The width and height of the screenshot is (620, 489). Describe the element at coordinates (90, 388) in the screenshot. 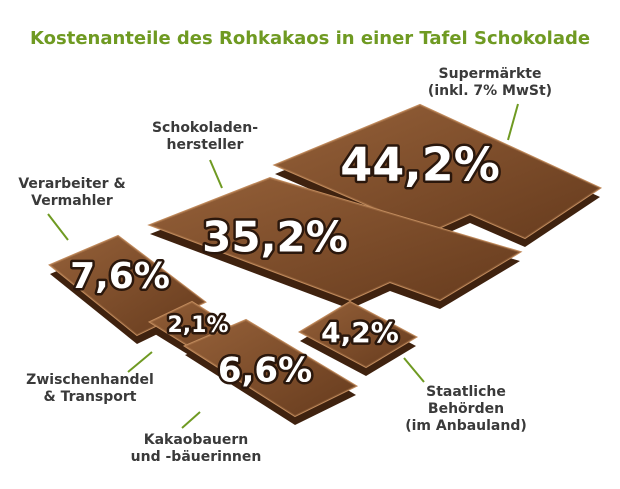

I see `category-label: Zwischenhandel & Transport` at that location.